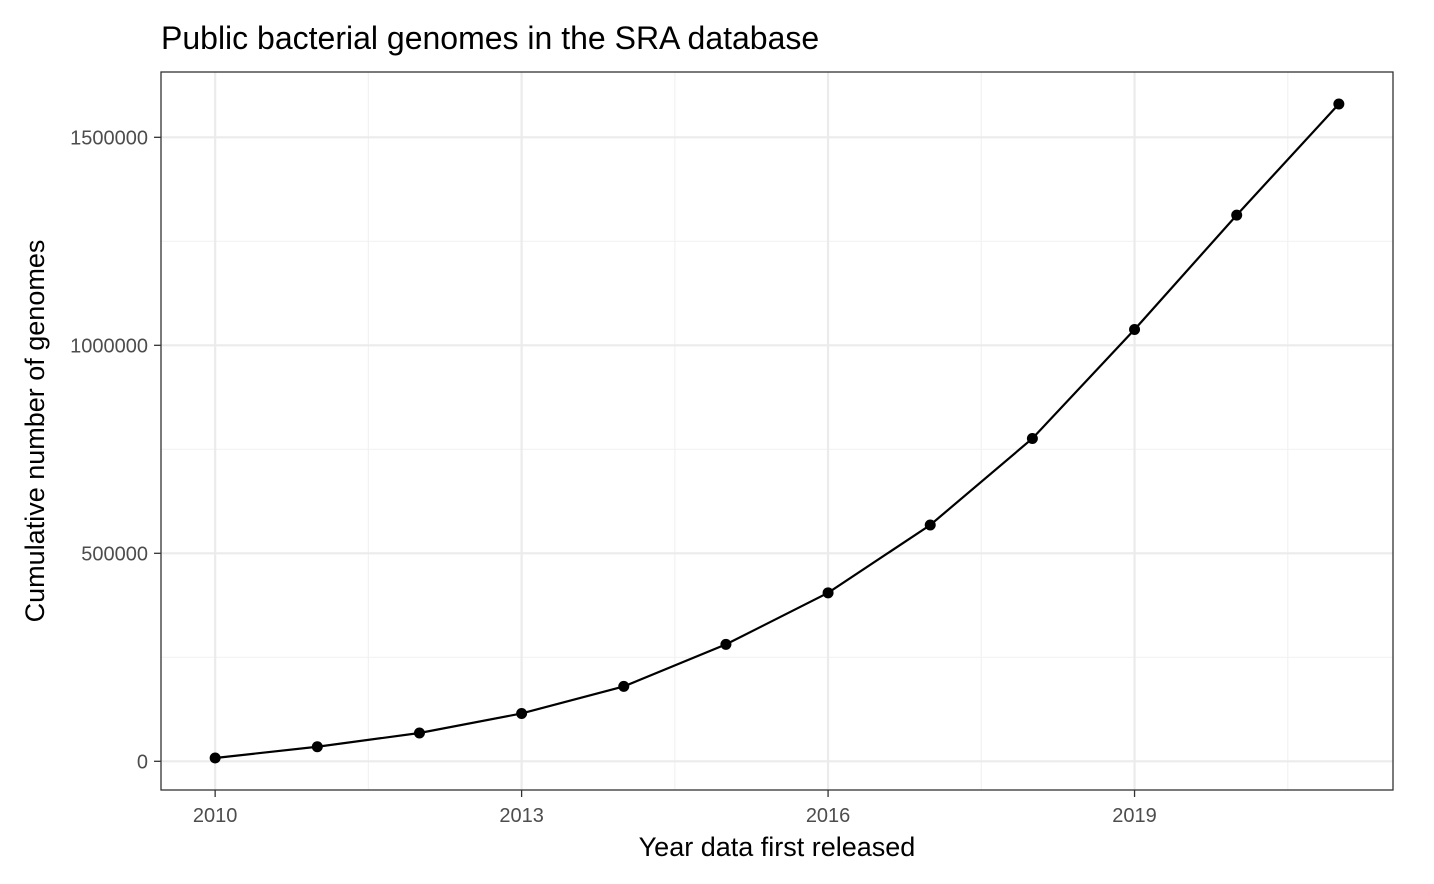  What do you see at coordinates (142, 762) in the screenshot?
I see `y-tick-label: 0` at bounding box center [142, 762].